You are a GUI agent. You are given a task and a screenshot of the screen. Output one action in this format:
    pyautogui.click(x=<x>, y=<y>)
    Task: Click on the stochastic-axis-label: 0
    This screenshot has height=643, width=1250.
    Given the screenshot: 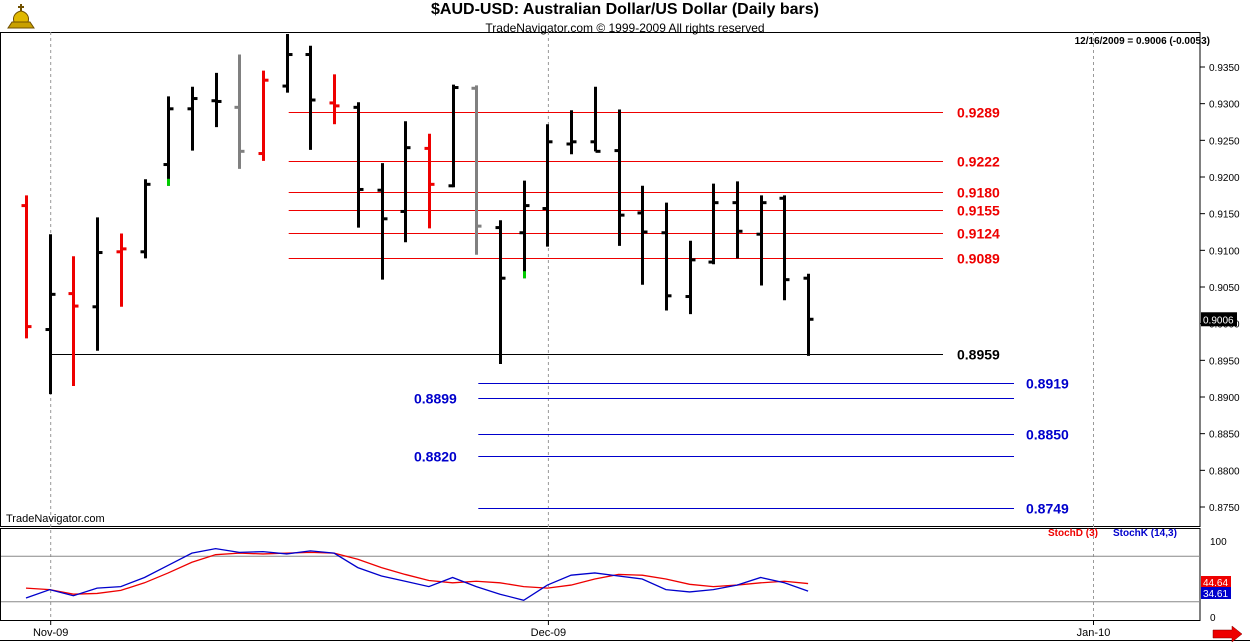 What is the action you would take?
    pyautogui.click(x=1213, y=618)
    